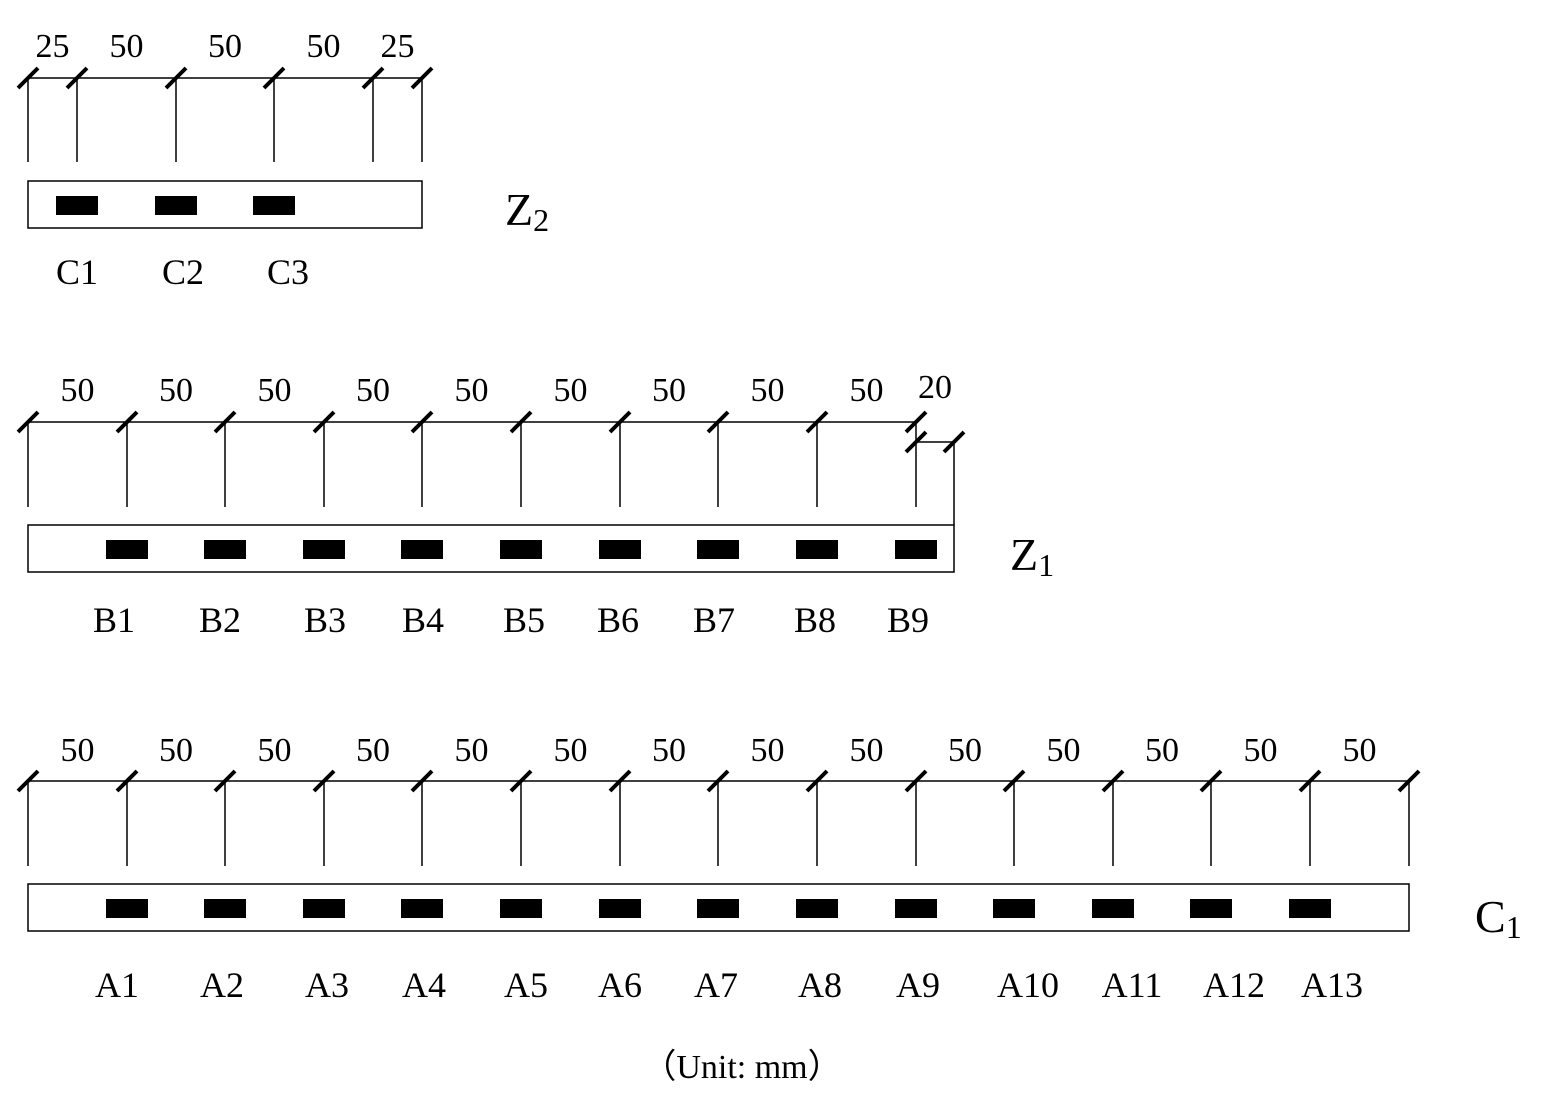 Image resolution: width=1545 pixels, height=1102 pixels. Describe the element at coordinates (114, 620) in the screenshot. I see `sensor-label: B1` at that location.